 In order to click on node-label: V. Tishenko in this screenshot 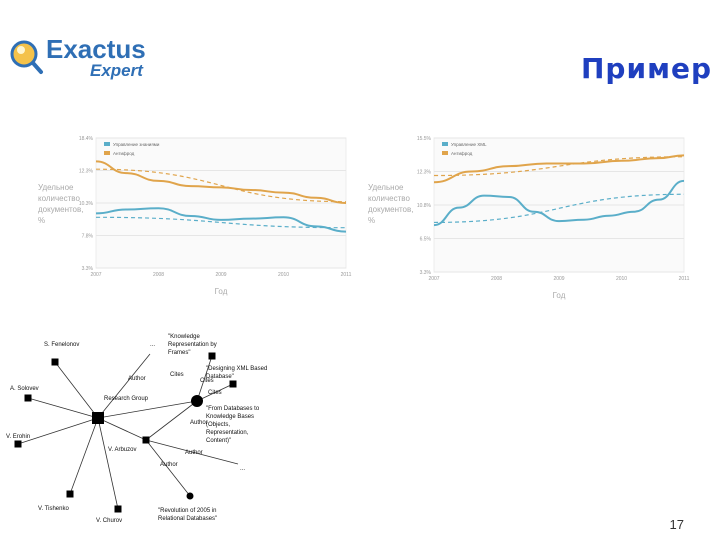, I will do `click(53, 509)`.